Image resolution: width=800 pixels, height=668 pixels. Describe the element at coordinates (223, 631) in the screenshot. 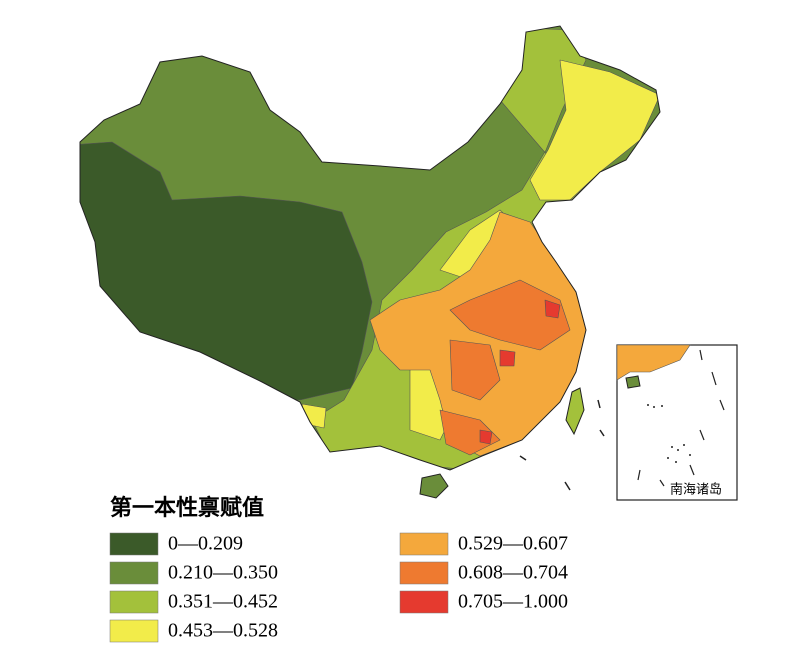

I see `legend-label: 0.453—0.528` at that location.